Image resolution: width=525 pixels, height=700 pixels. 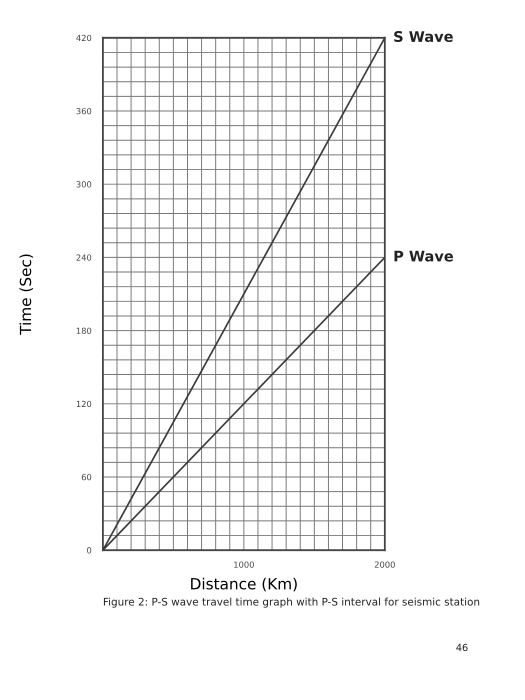 What do you see at coordinates (84, 111) in the screenshot?
I see `y-tick-label: 360` at bounding box center [84, 111].